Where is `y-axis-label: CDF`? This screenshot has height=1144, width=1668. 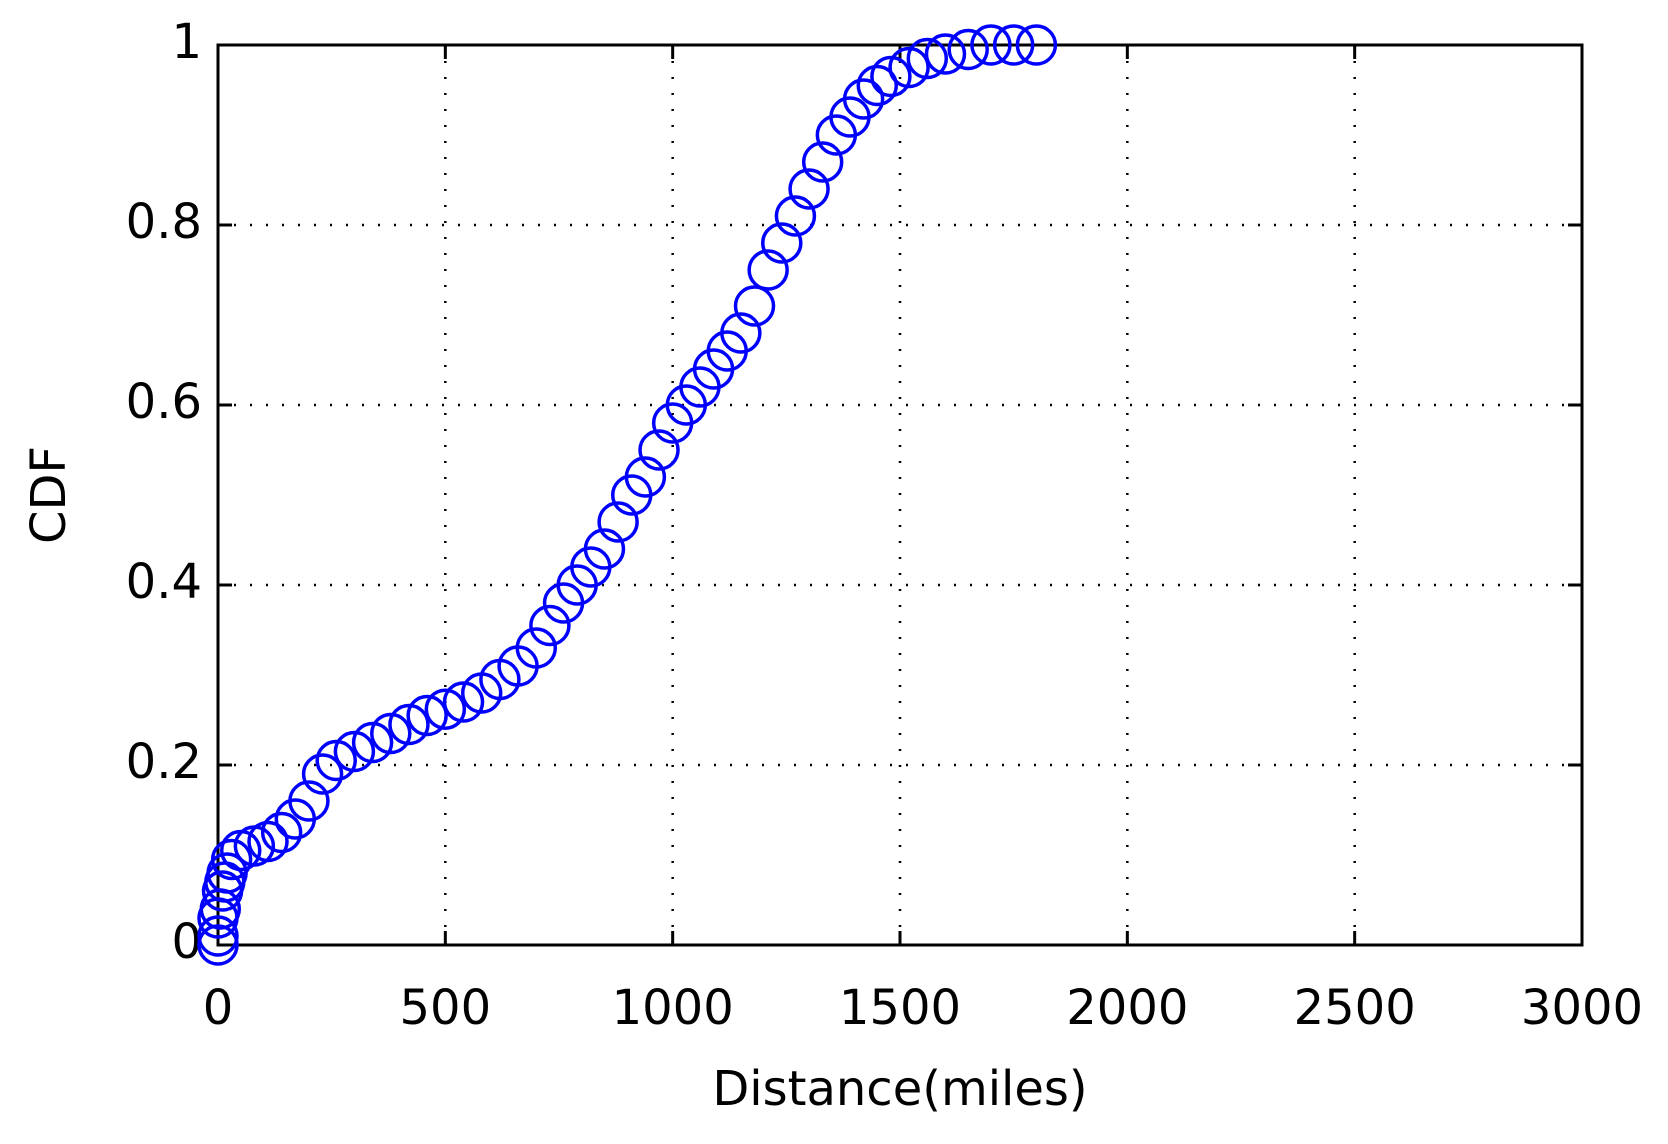
y-axis-label: CDF is located at coordinates (49, 495).